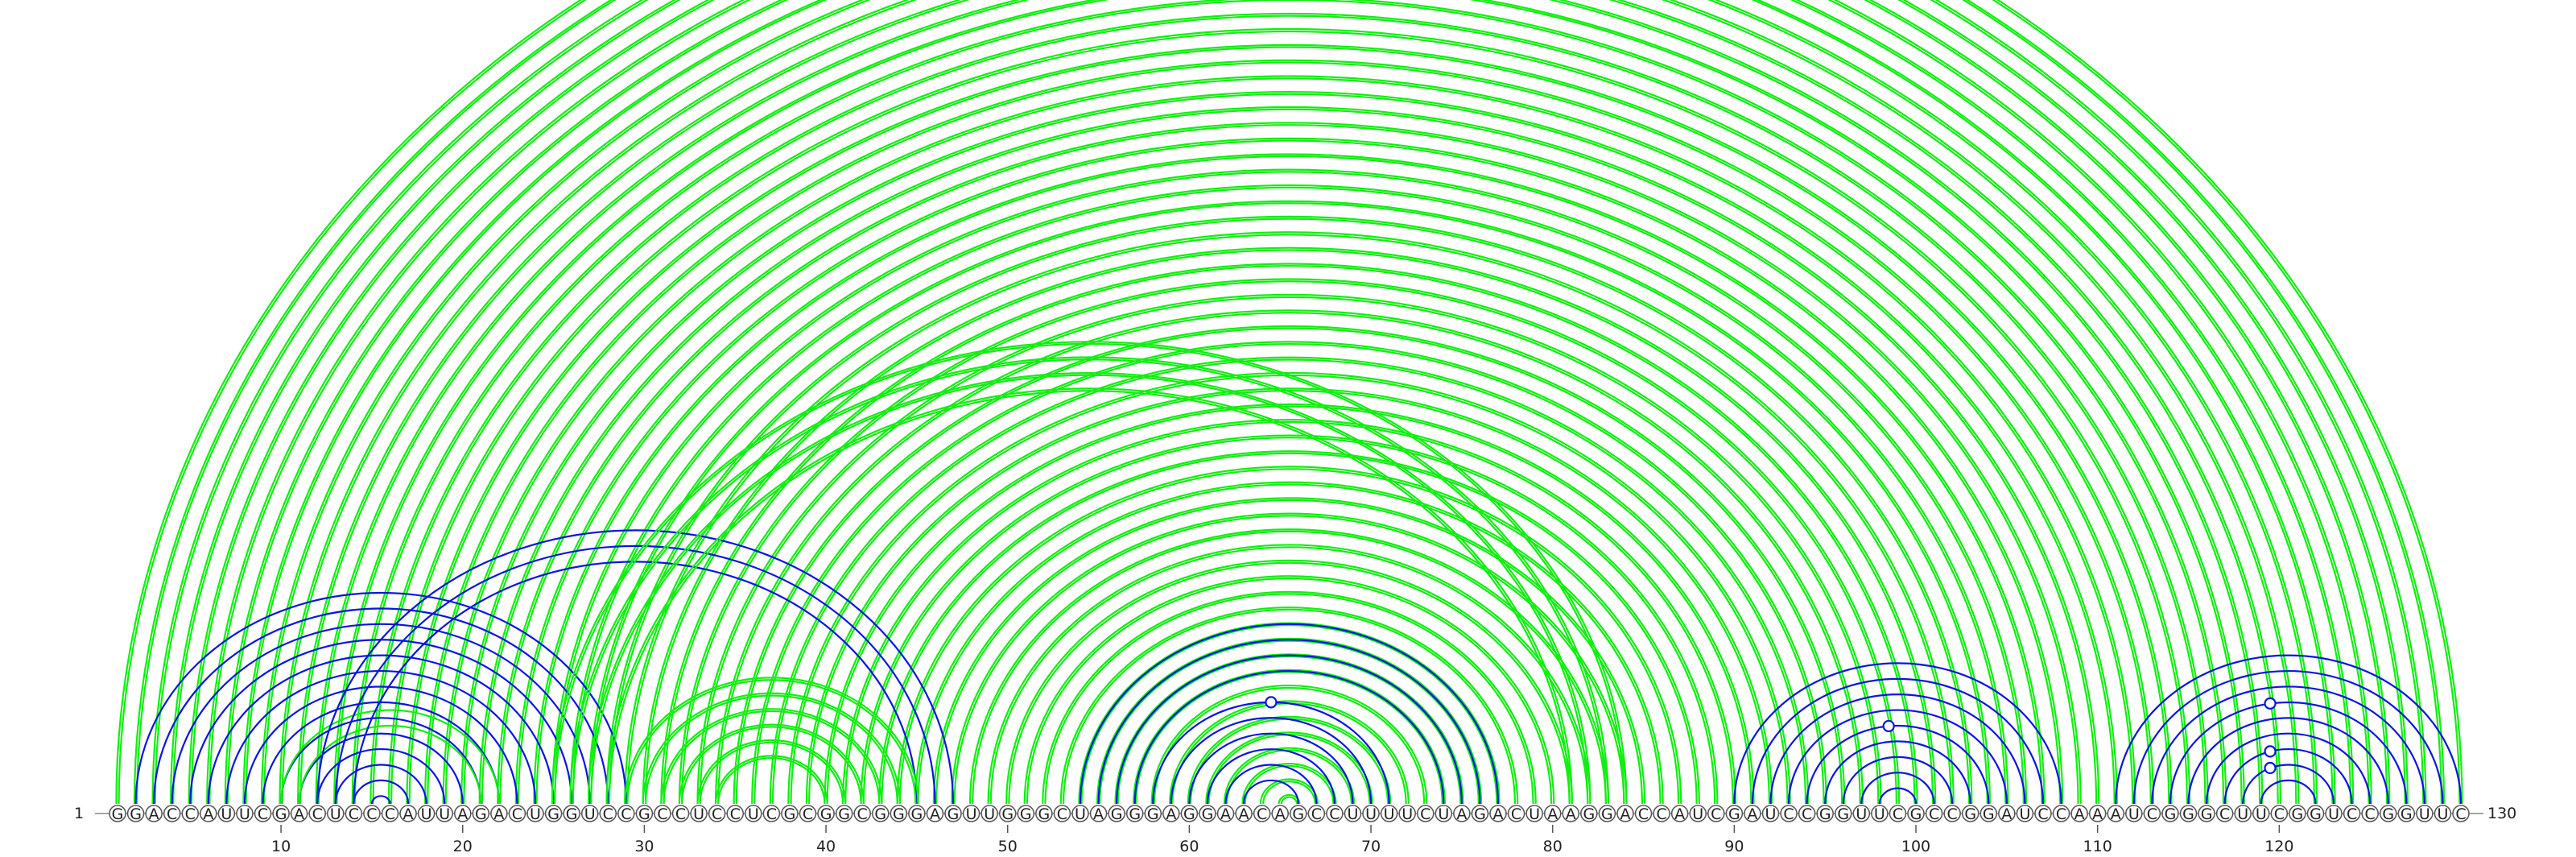  Describe the element at coordinates (463, 814) in the screenshot. I see `nucleotide-letter-20: A` at that location.